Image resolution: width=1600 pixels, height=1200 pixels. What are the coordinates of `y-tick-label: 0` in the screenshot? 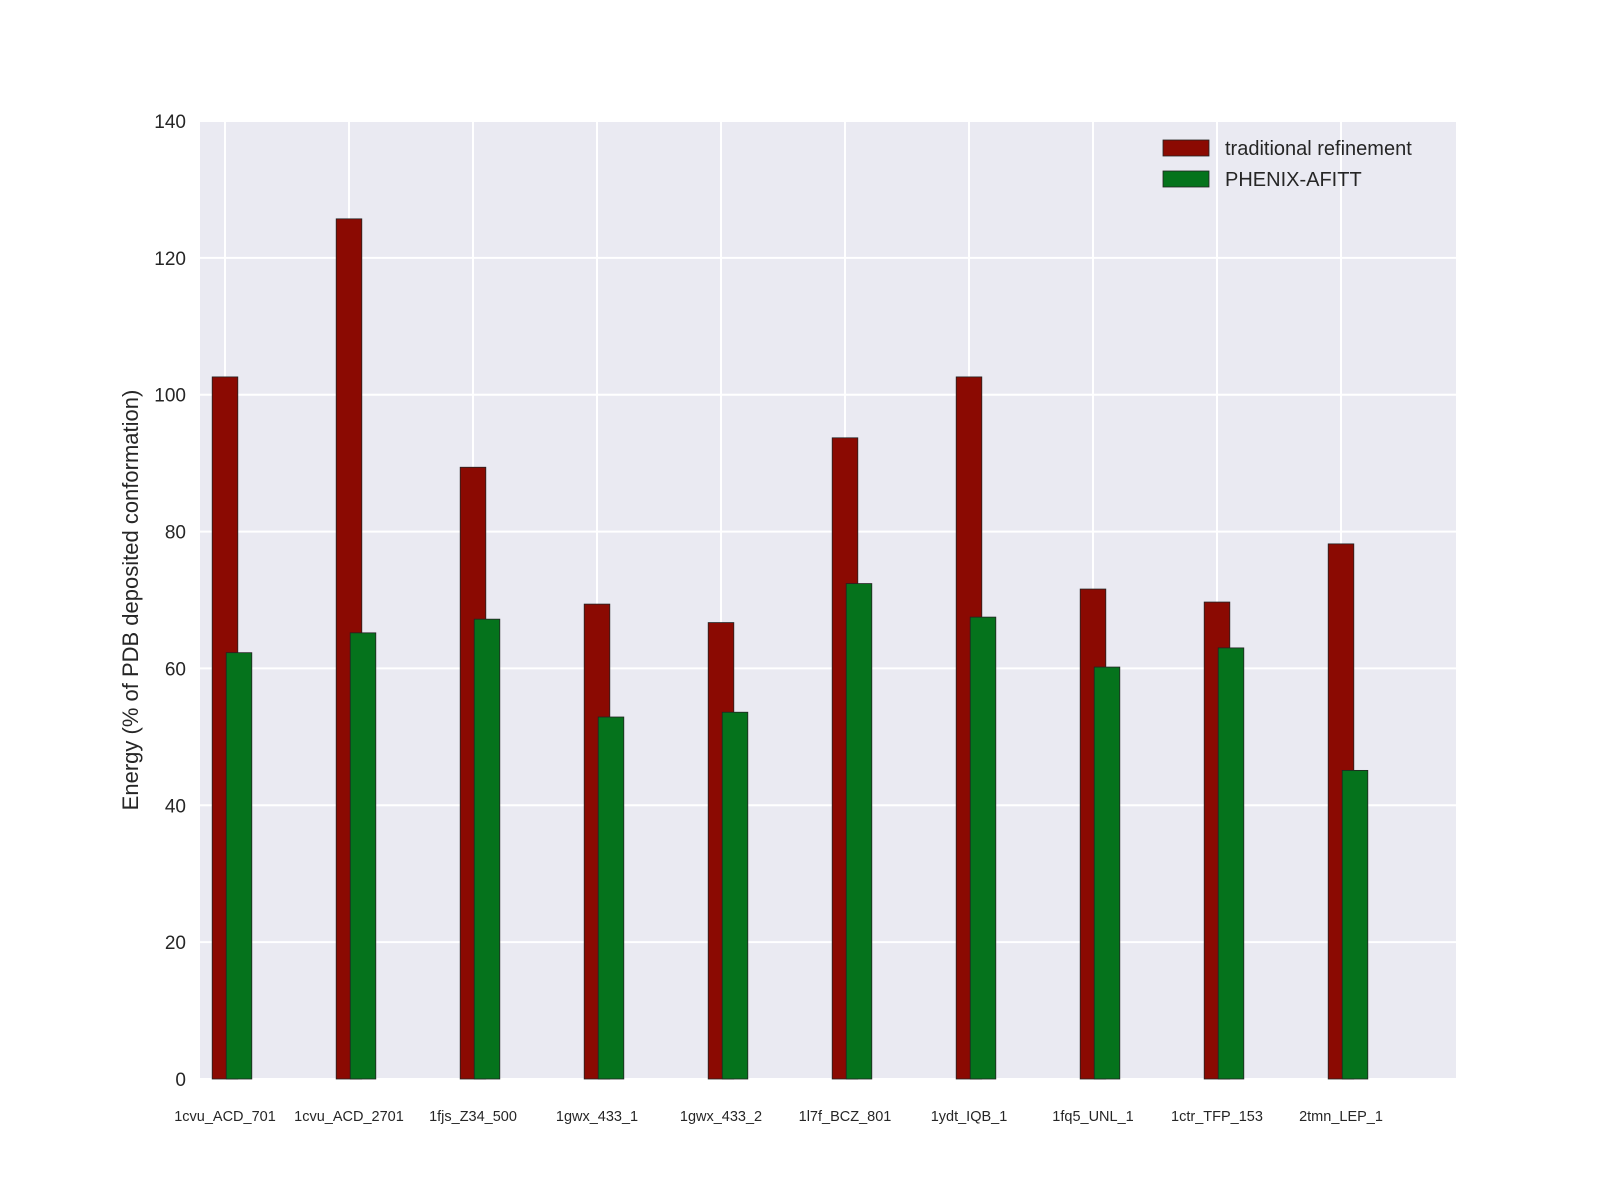 It's located at (180, 1080).